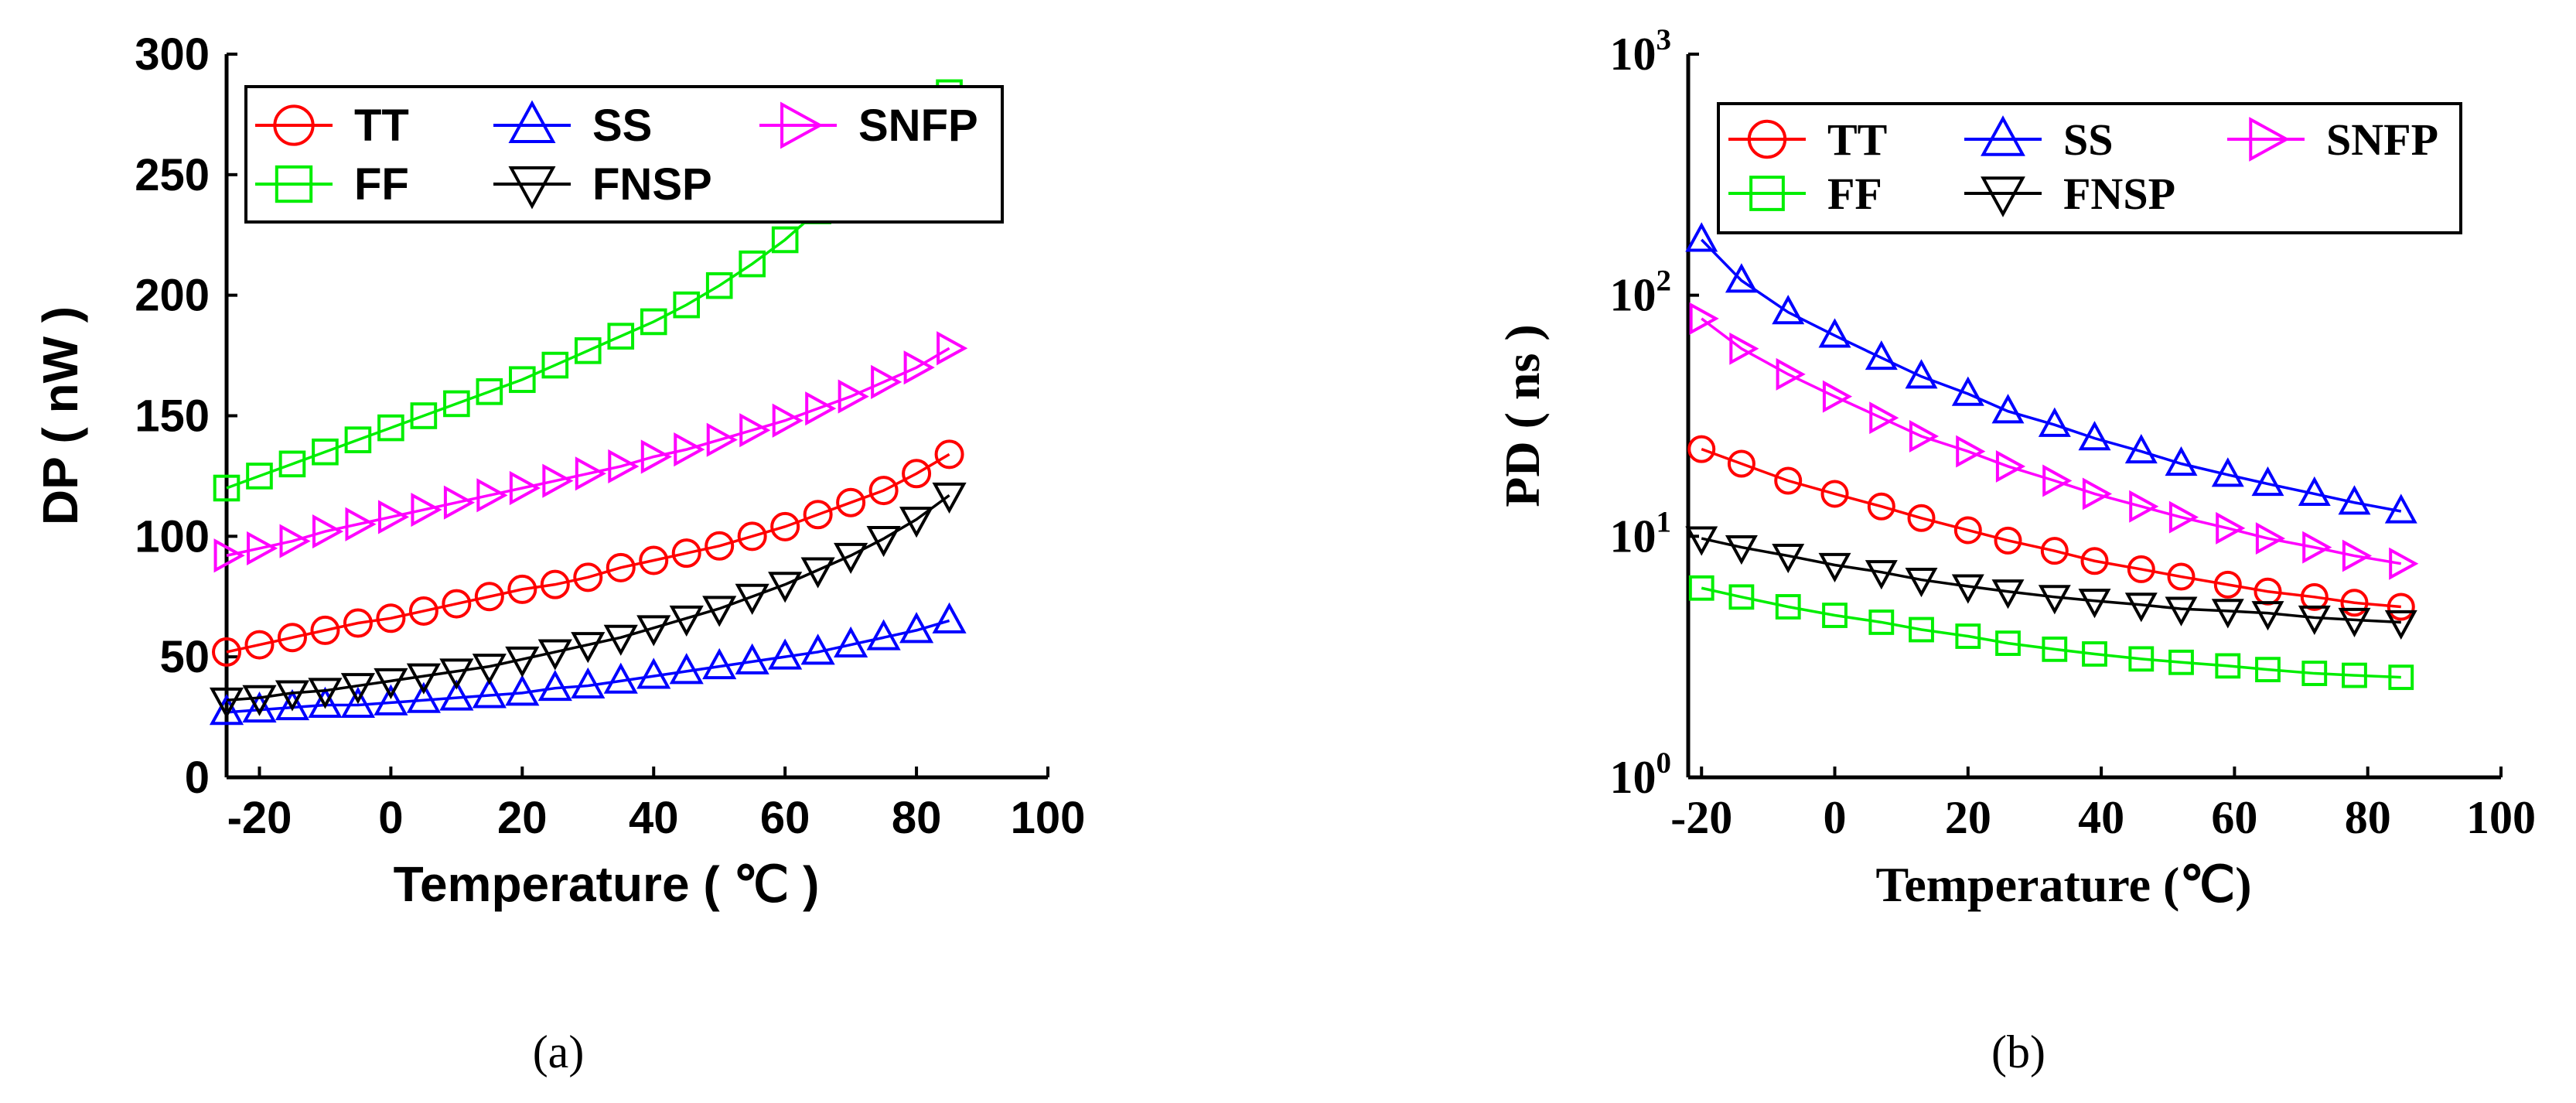 The image size is (2576, 1103). I want to click on x-tick-label: 0, so click(1836, 817).